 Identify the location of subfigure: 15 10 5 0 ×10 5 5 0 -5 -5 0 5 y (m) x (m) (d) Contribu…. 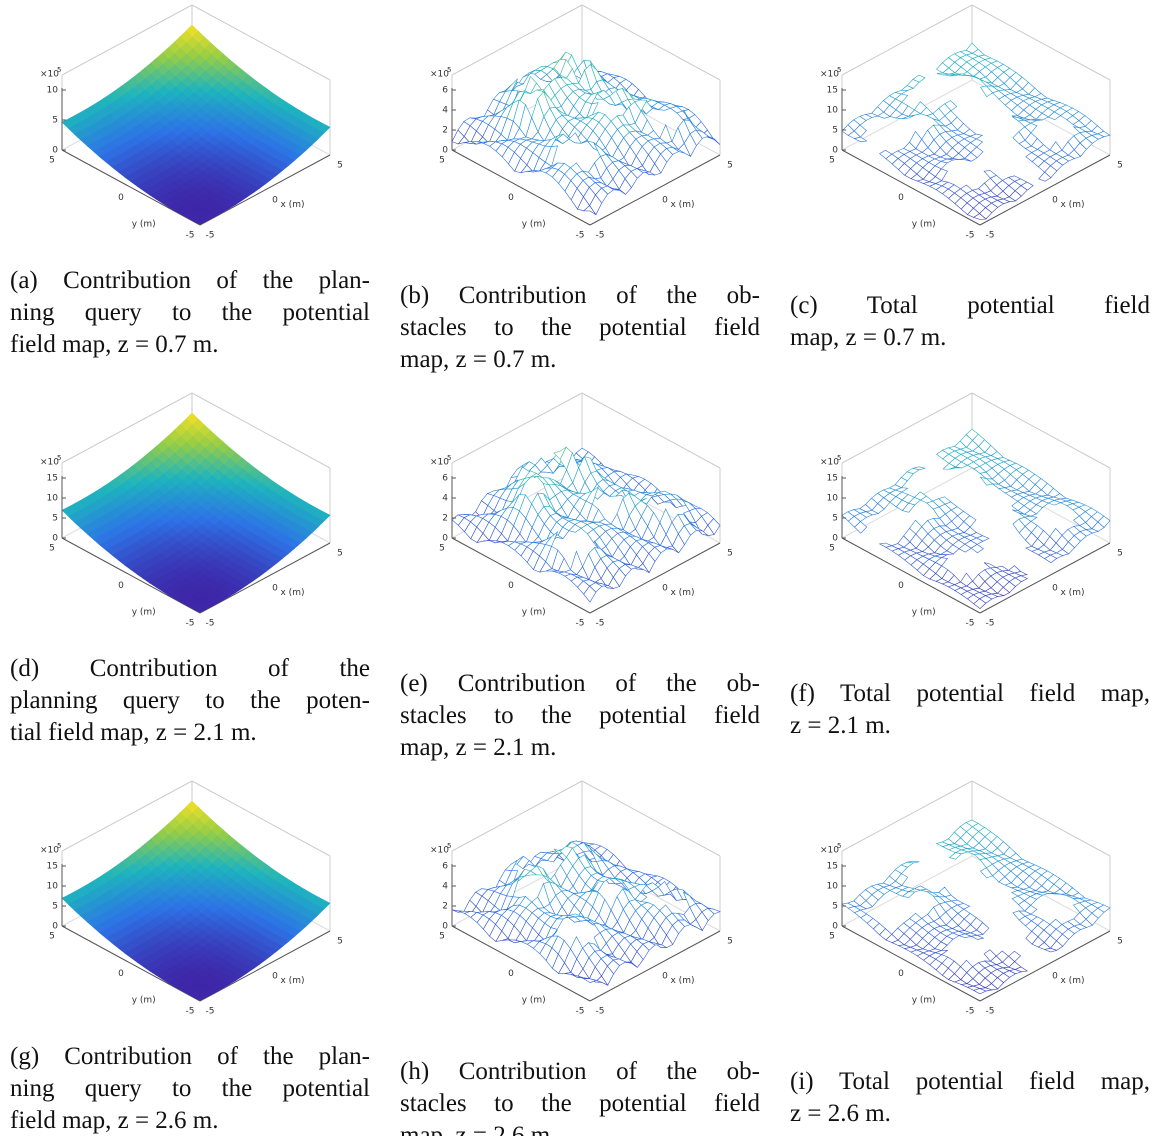
(192, 582).